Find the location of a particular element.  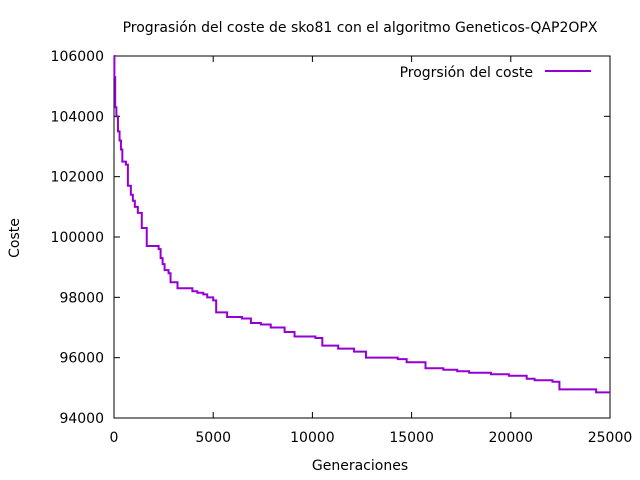

x-tick-label: 20000 is located at coordinates (511, 438).